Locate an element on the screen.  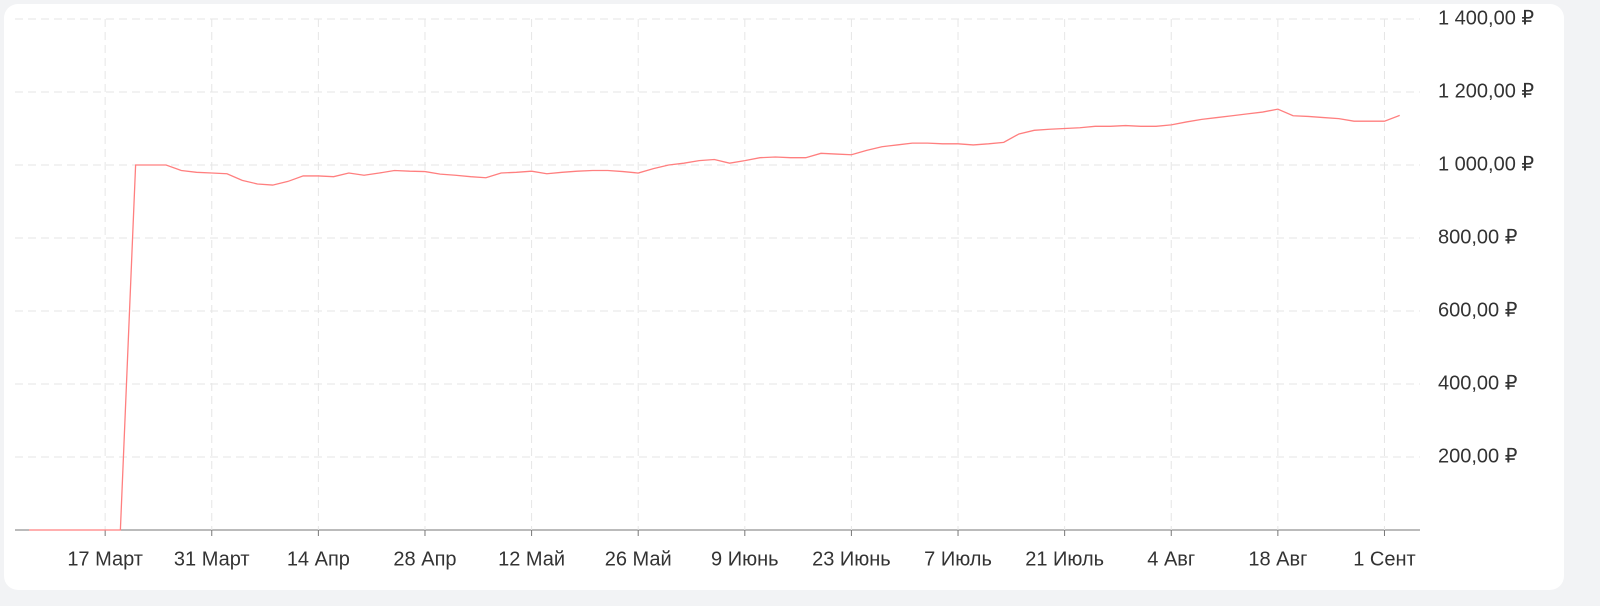
y-tick-label: 800,00 ₽ is located at coordinates (1478, 237).